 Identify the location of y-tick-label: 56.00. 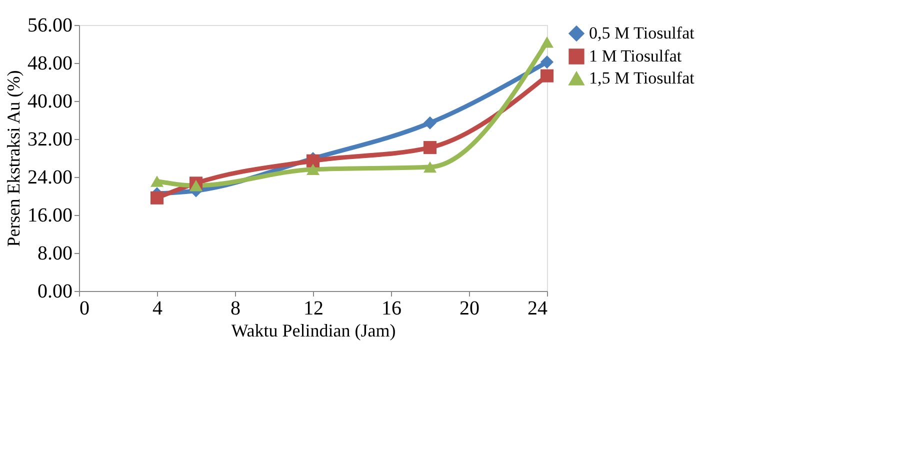
(50, 25).